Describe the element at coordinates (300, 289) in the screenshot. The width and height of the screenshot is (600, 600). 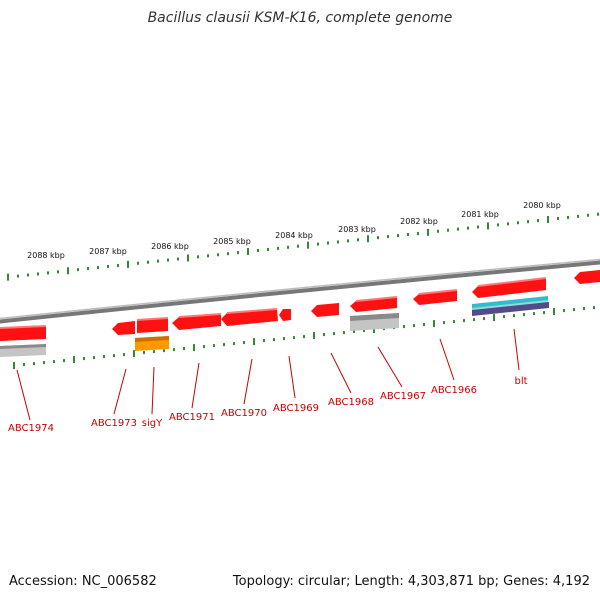
I see `genome-backbone-shade` at that location.